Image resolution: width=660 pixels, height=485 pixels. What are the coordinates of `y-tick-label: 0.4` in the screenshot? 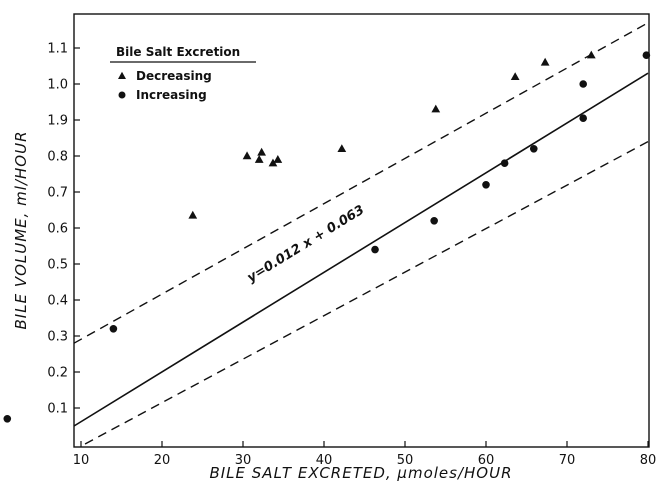 It's located at (57, 301).